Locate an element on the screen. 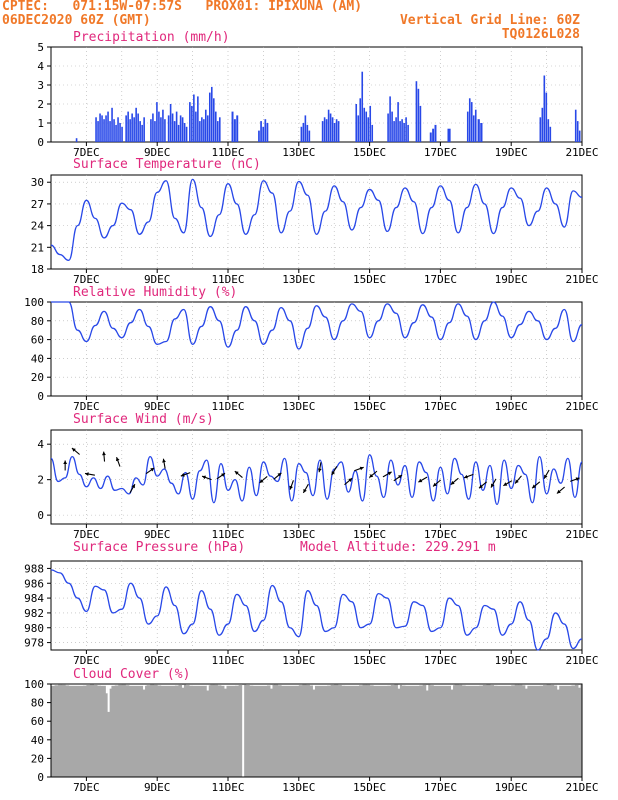 The width and height of the screenshot is (618, 800). temp-title: Surface Temperature (nC) is located at coordinates (167, 164).